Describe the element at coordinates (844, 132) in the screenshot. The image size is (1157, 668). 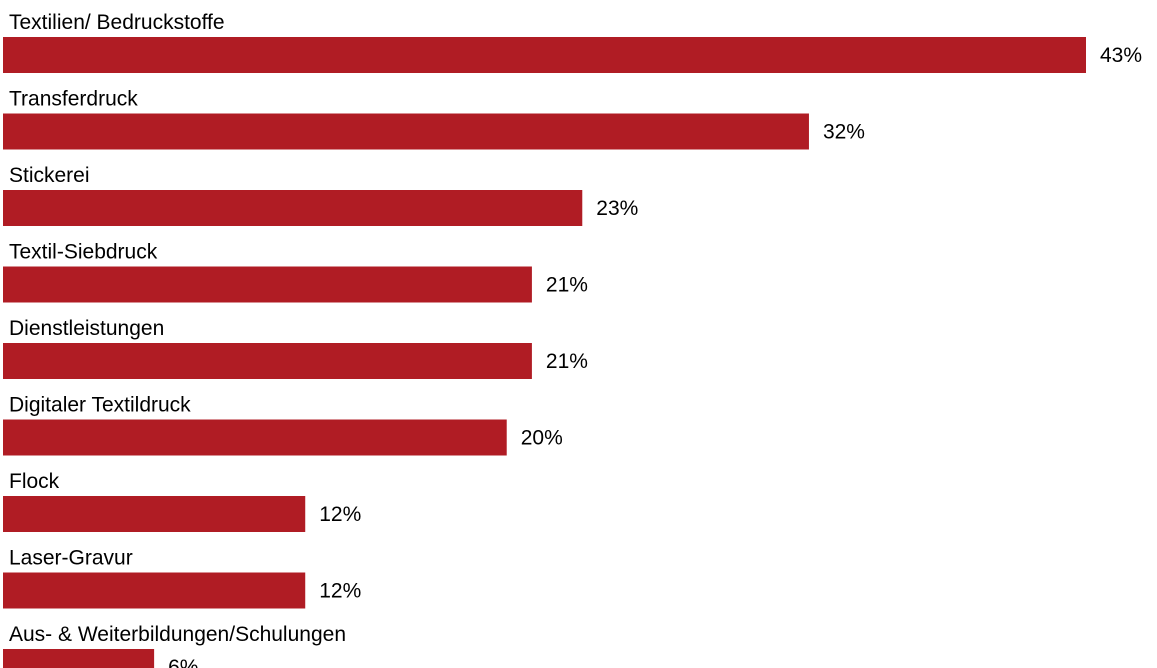
I see `value-label: 32%` at that location.